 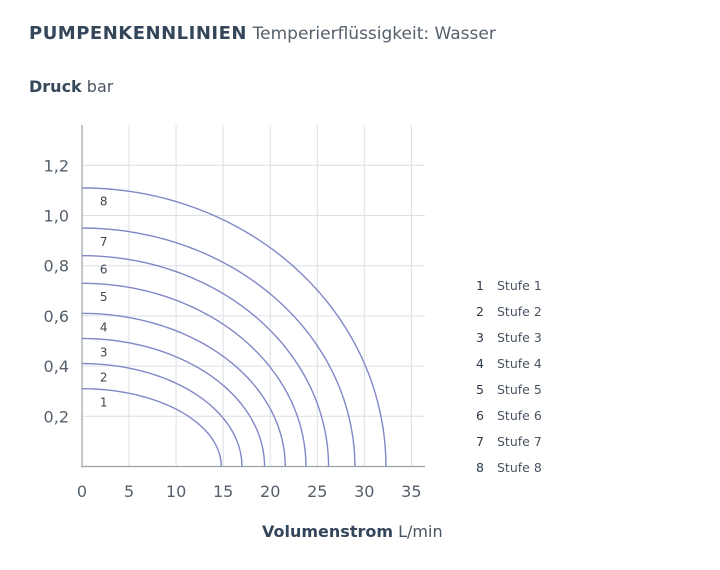 What do you see at coordinates (55, 86) in the screenshot?
I see `y-axis-label: Druck` at bounding box center [55, 86].